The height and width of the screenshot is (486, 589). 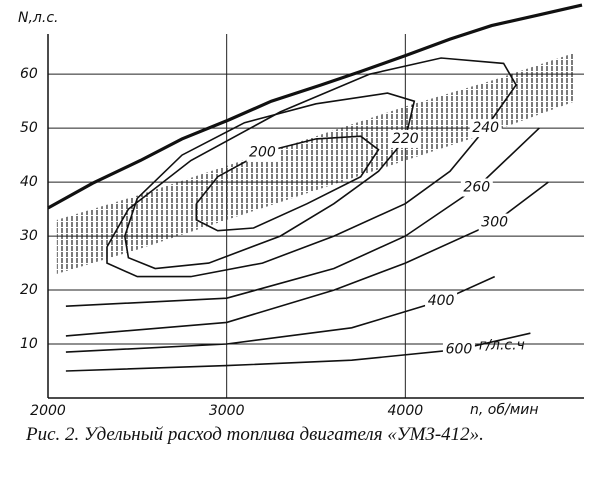 What do you see at coordinates (29, 290) in the screenshot?
I see `y-tick-label: 20` at bounding box center [29, 290].